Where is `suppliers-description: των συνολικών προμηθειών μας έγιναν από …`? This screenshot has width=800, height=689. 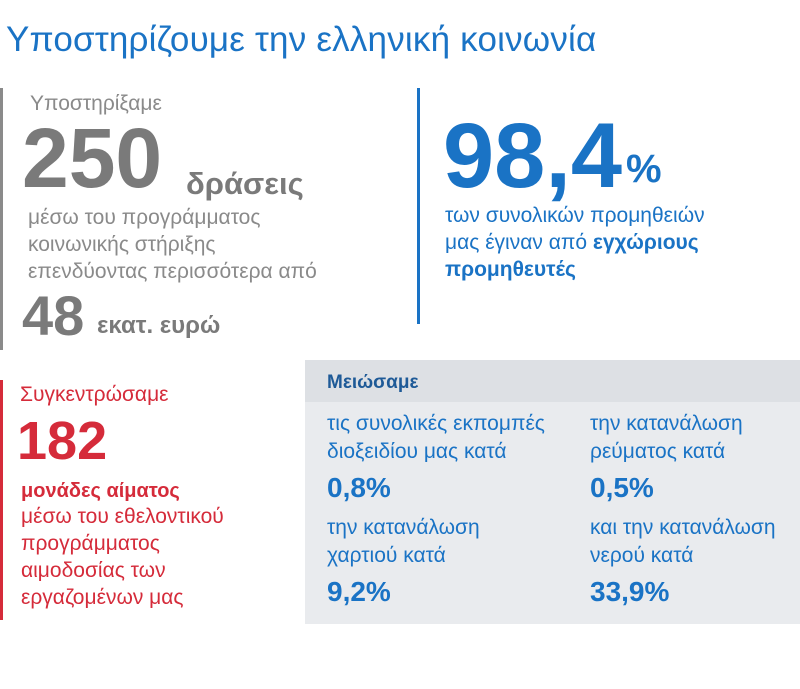 suppliers-description: των συνολικών προμηθειών μας έγιναν από … is located at coordinates (575, 242).